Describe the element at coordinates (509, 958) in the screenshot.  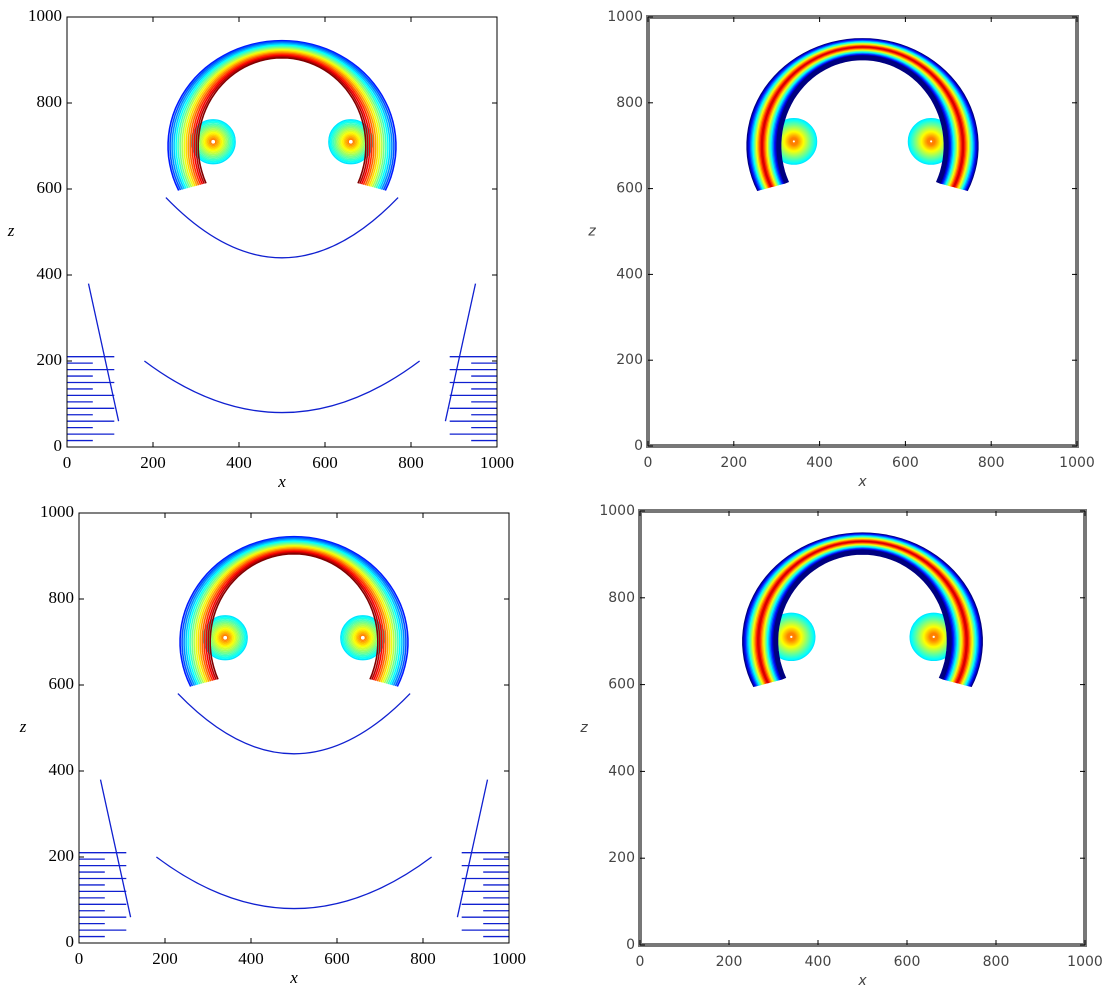
I see `x-tick-label: 1000` at that location.